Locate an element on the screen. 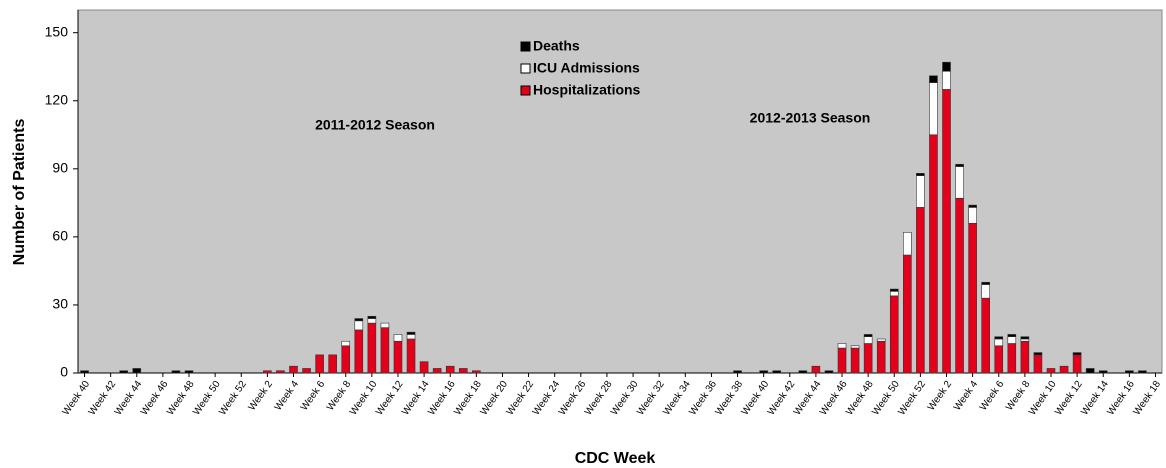  x-tick-label: Week 18 is located at coordinates (1148, 398).